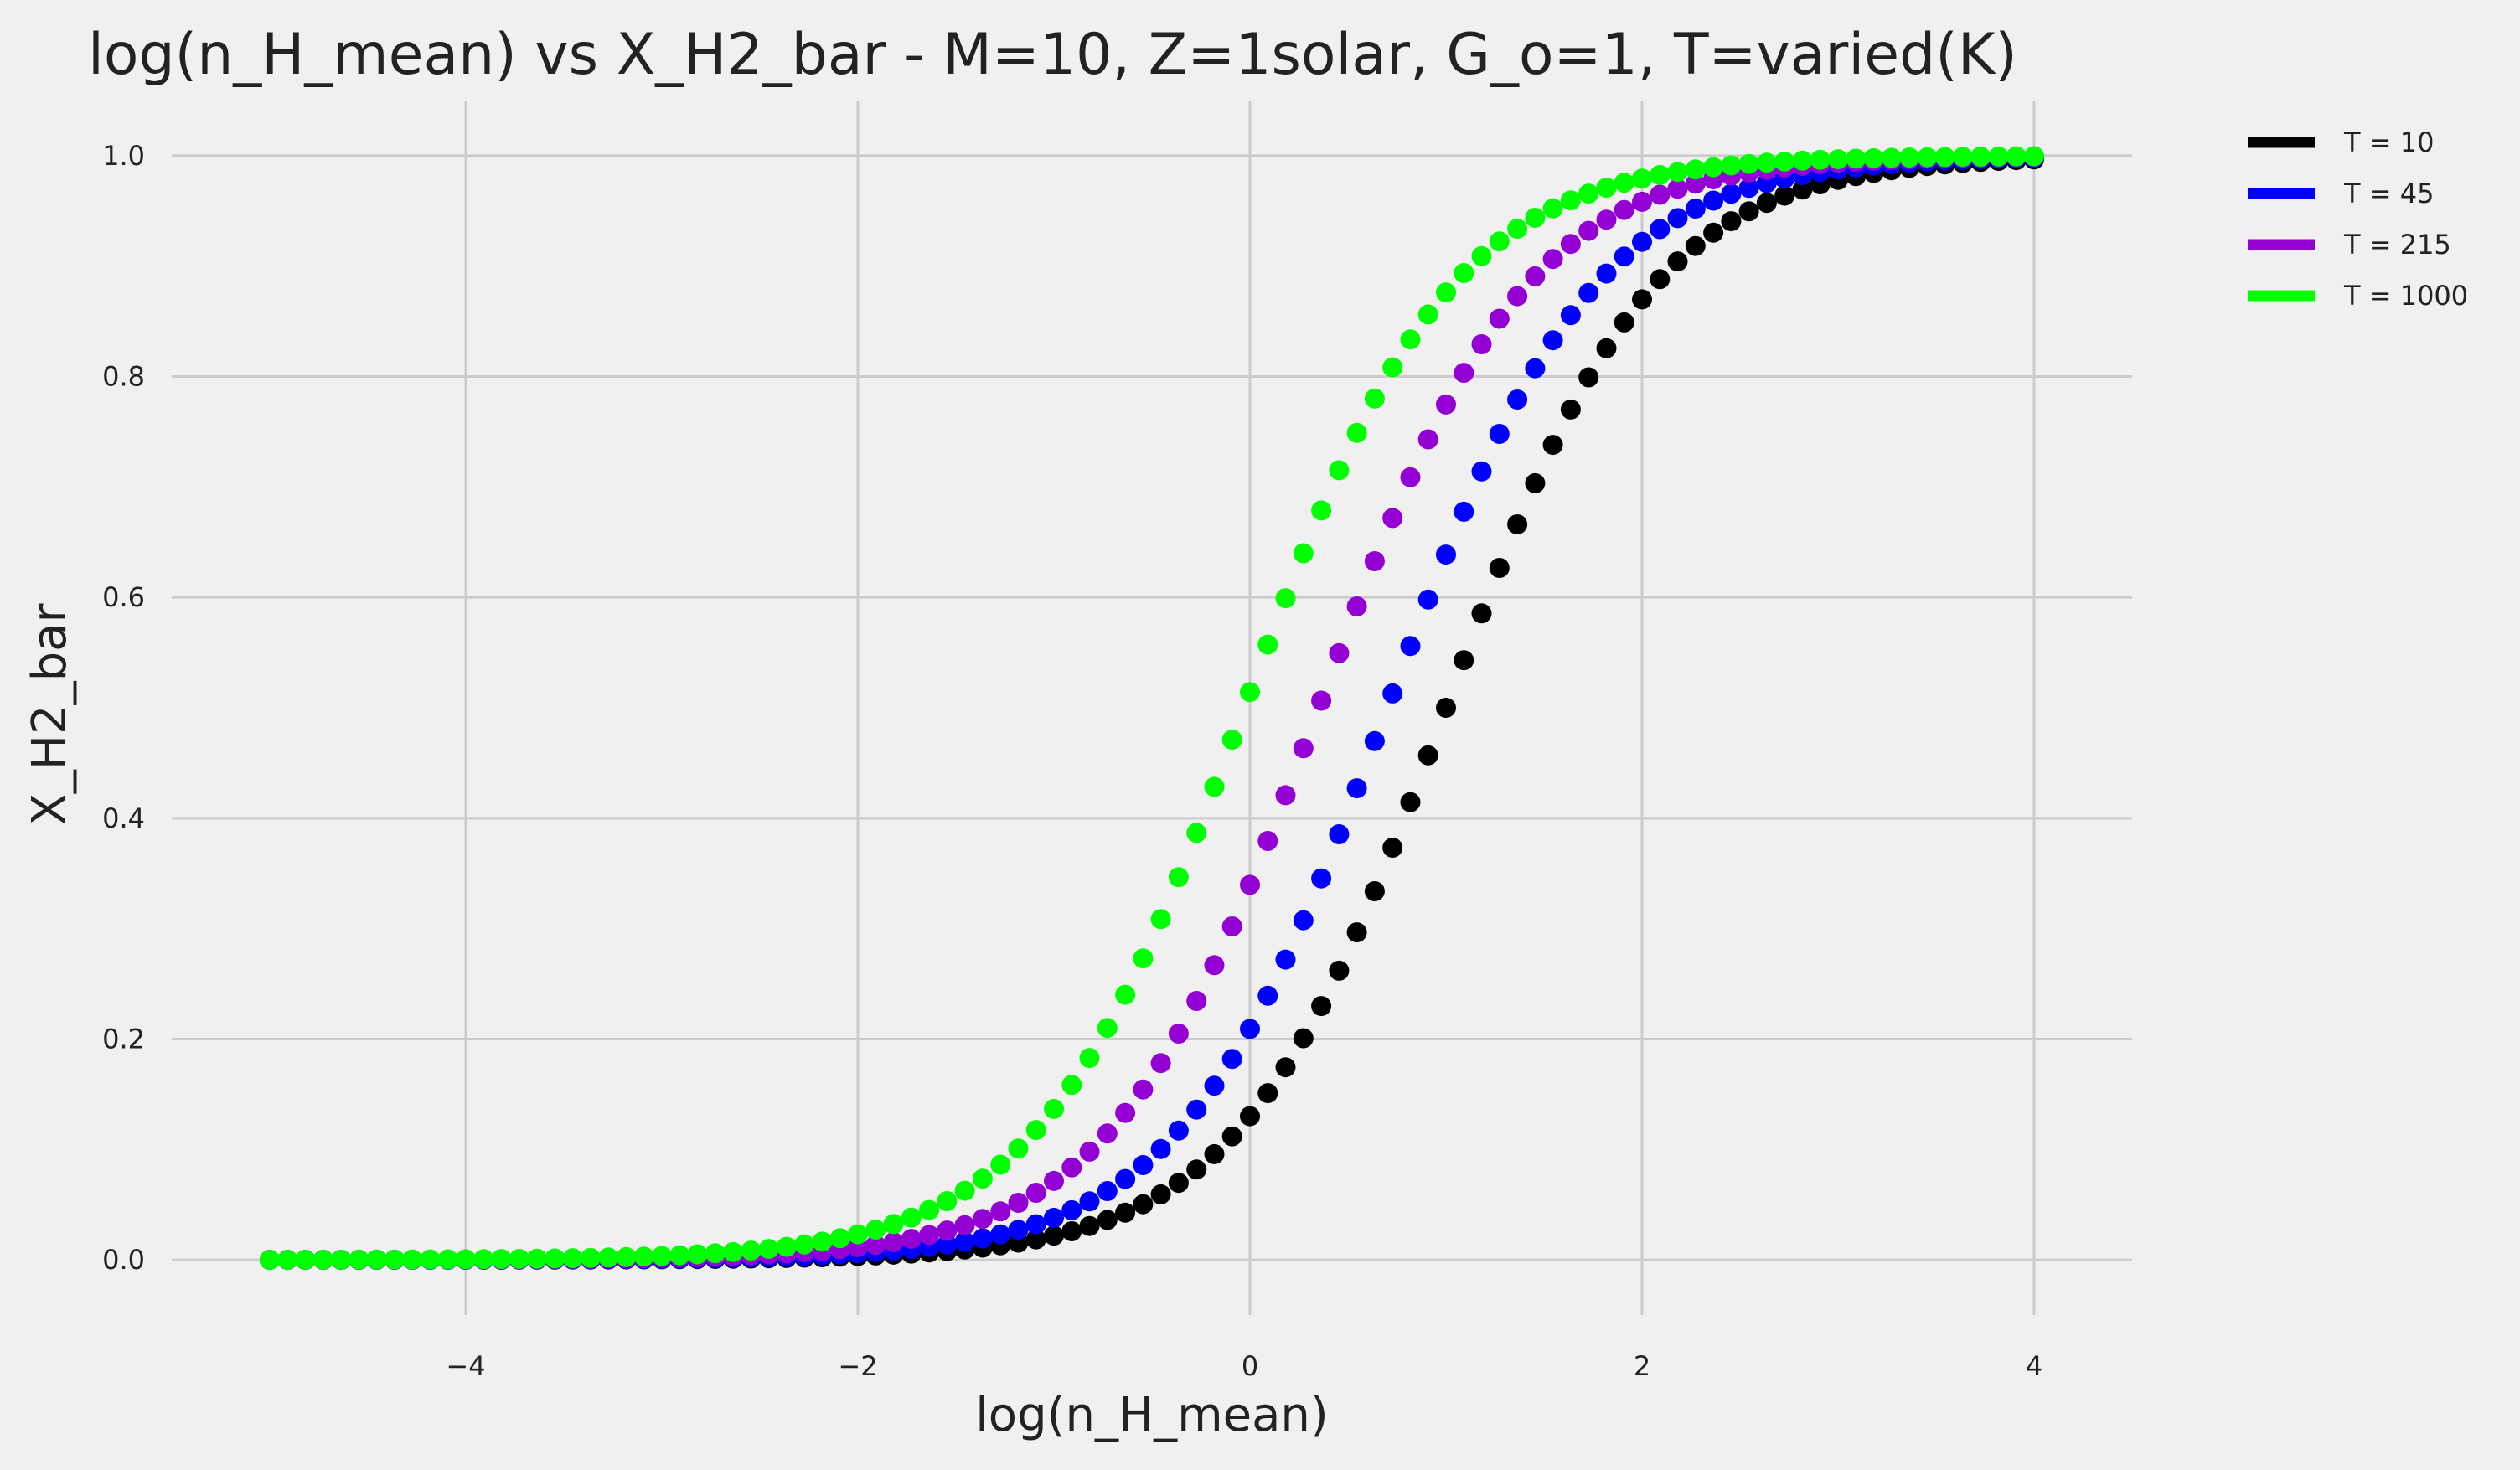  What do you see at coordinates (857, 1366) in the screenshot?
I see `x-tick-label: −2` at bounding box center [857, 1366].